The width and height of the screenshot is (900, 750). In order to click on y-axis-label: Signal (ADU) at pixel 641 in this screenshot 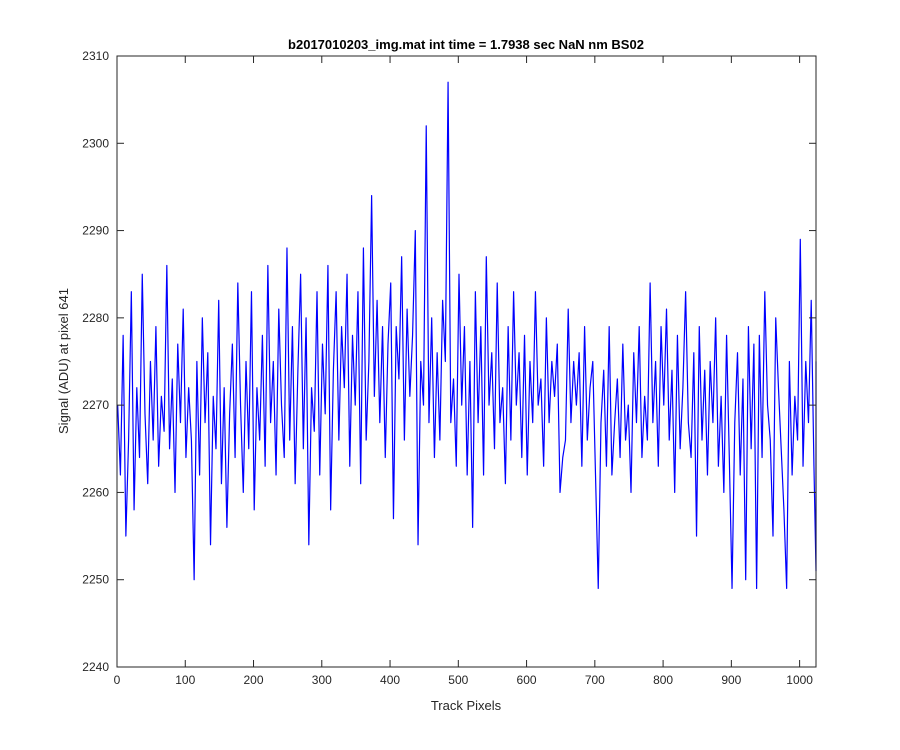, I will do `click(63, 361)`.